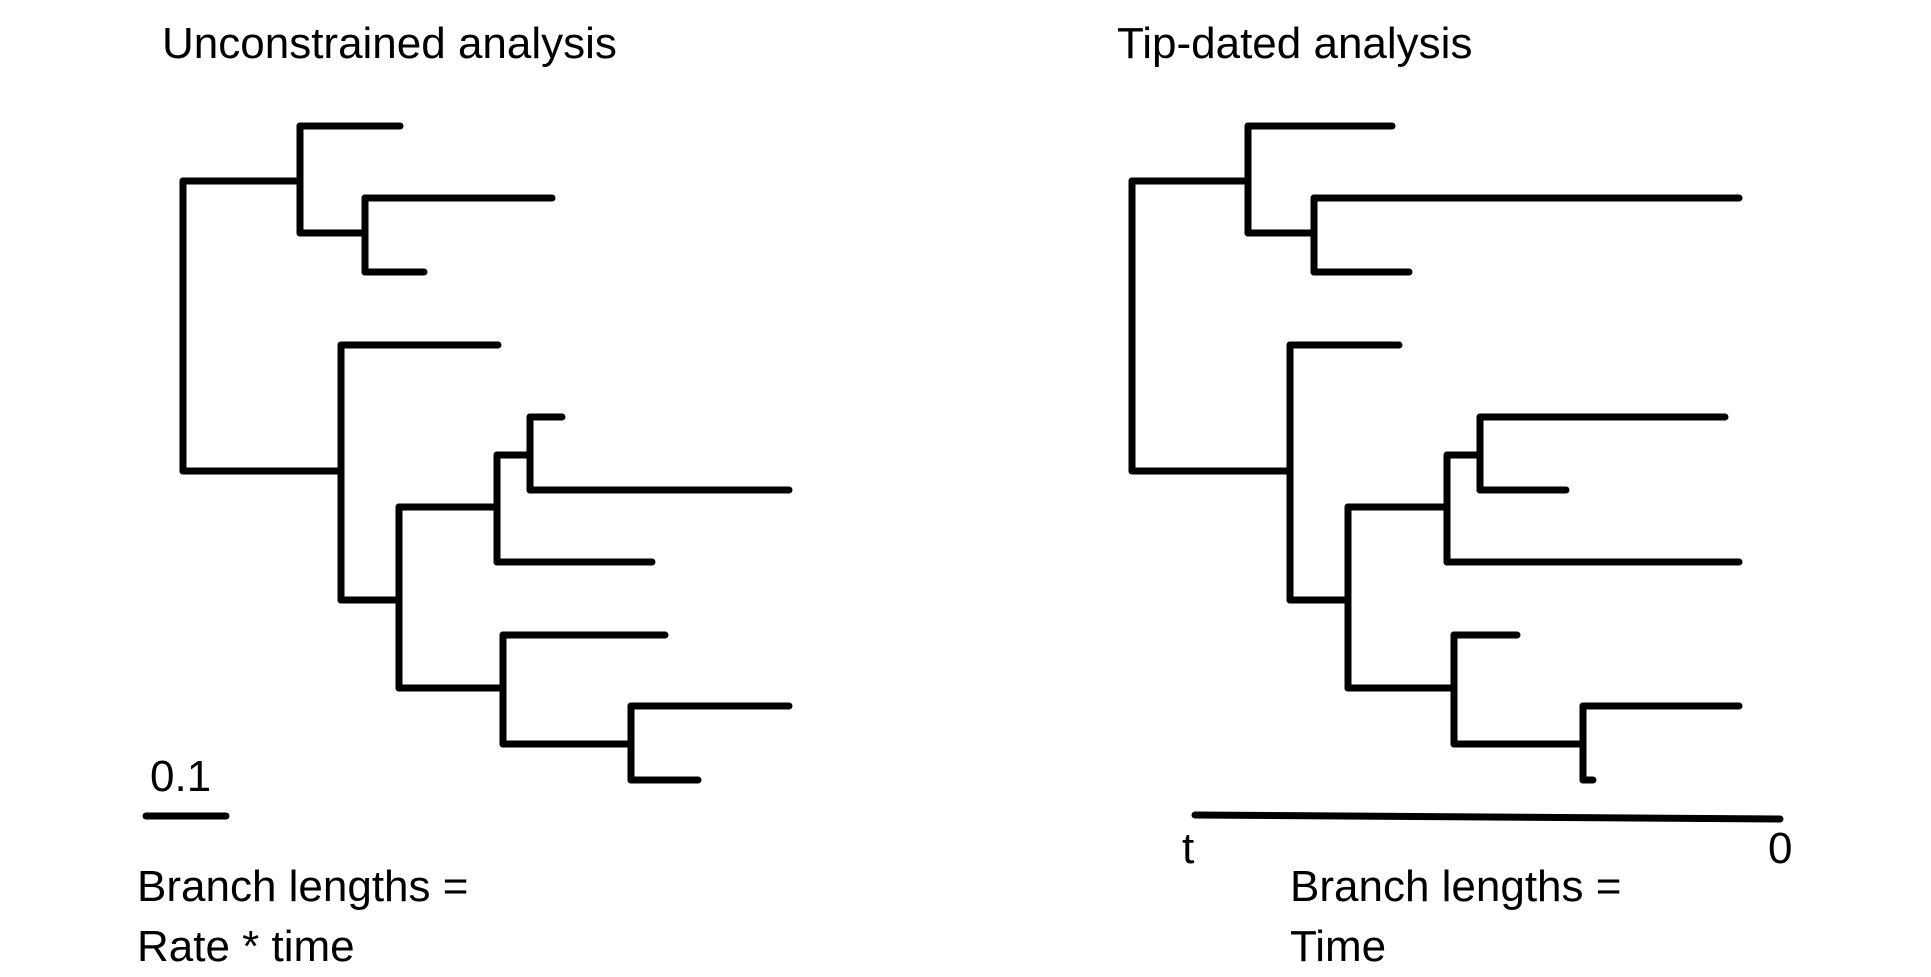 The image size is (1931, 977). Describe the element at coordinates (1295, 43) in the screenshot. I see `tip-dated-title: Tip-dated analysis` at that location.